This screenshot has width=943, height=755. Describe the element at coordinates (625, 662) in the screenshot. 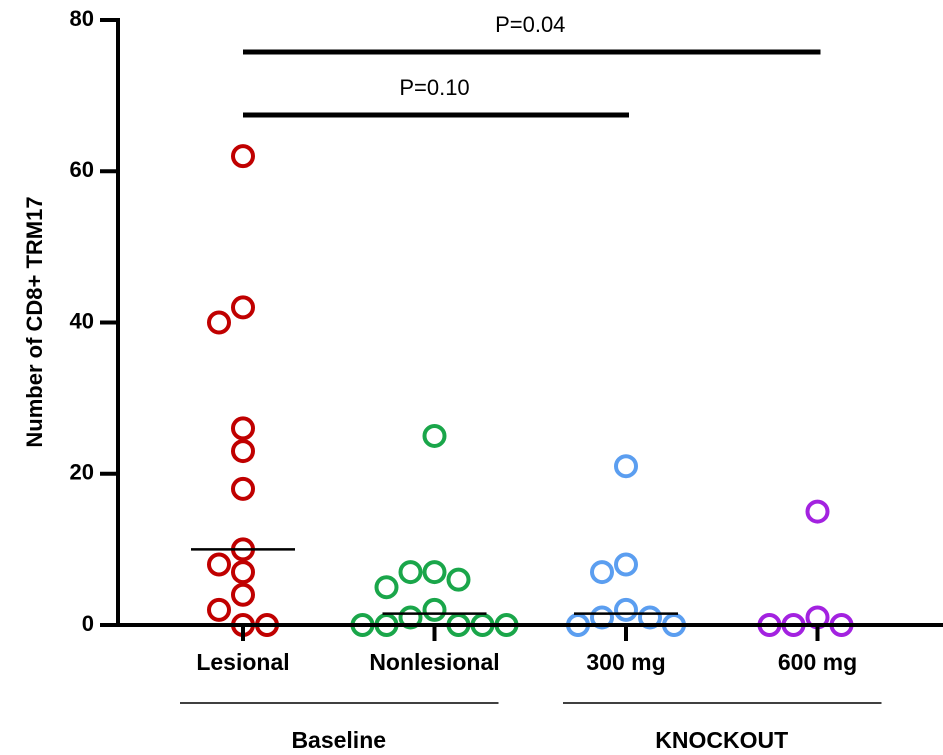

I see `x-tick-label: 300 mg` at that location.